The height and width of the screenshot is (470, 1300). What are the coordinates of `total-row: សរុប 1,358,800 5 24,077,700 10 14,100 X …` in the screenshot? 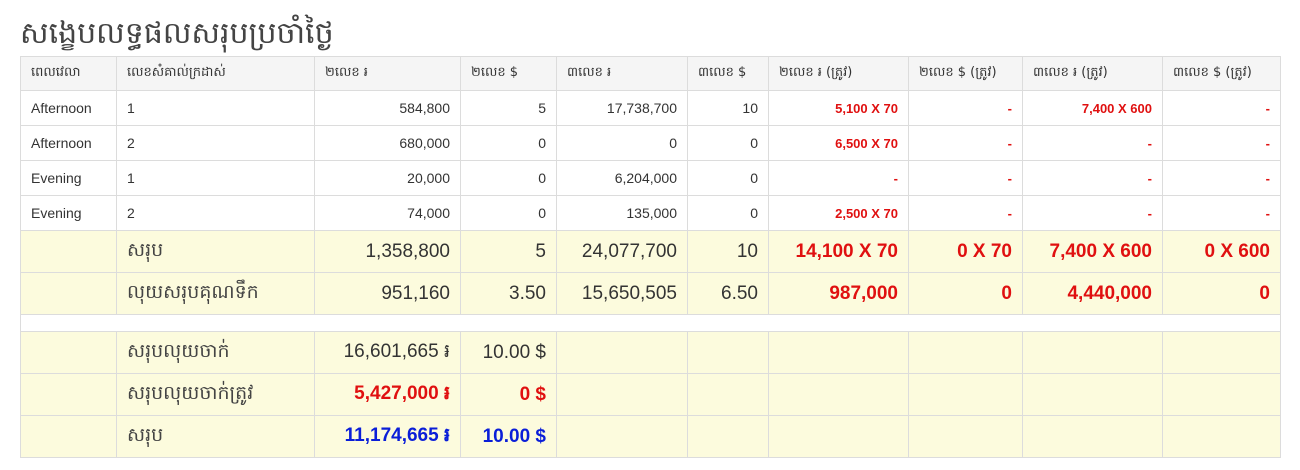 It's located at (650, 251).